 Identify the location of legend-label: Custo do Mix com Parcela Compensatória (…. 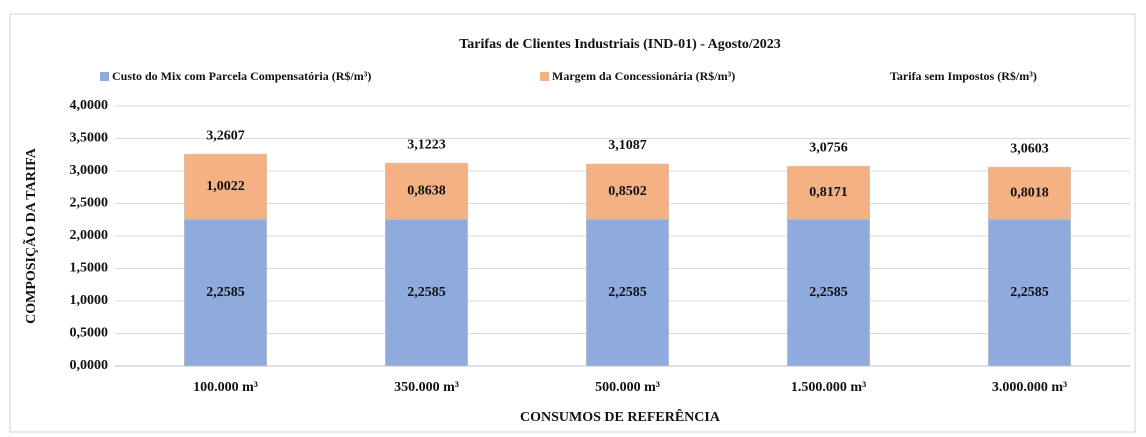
(241, 76).